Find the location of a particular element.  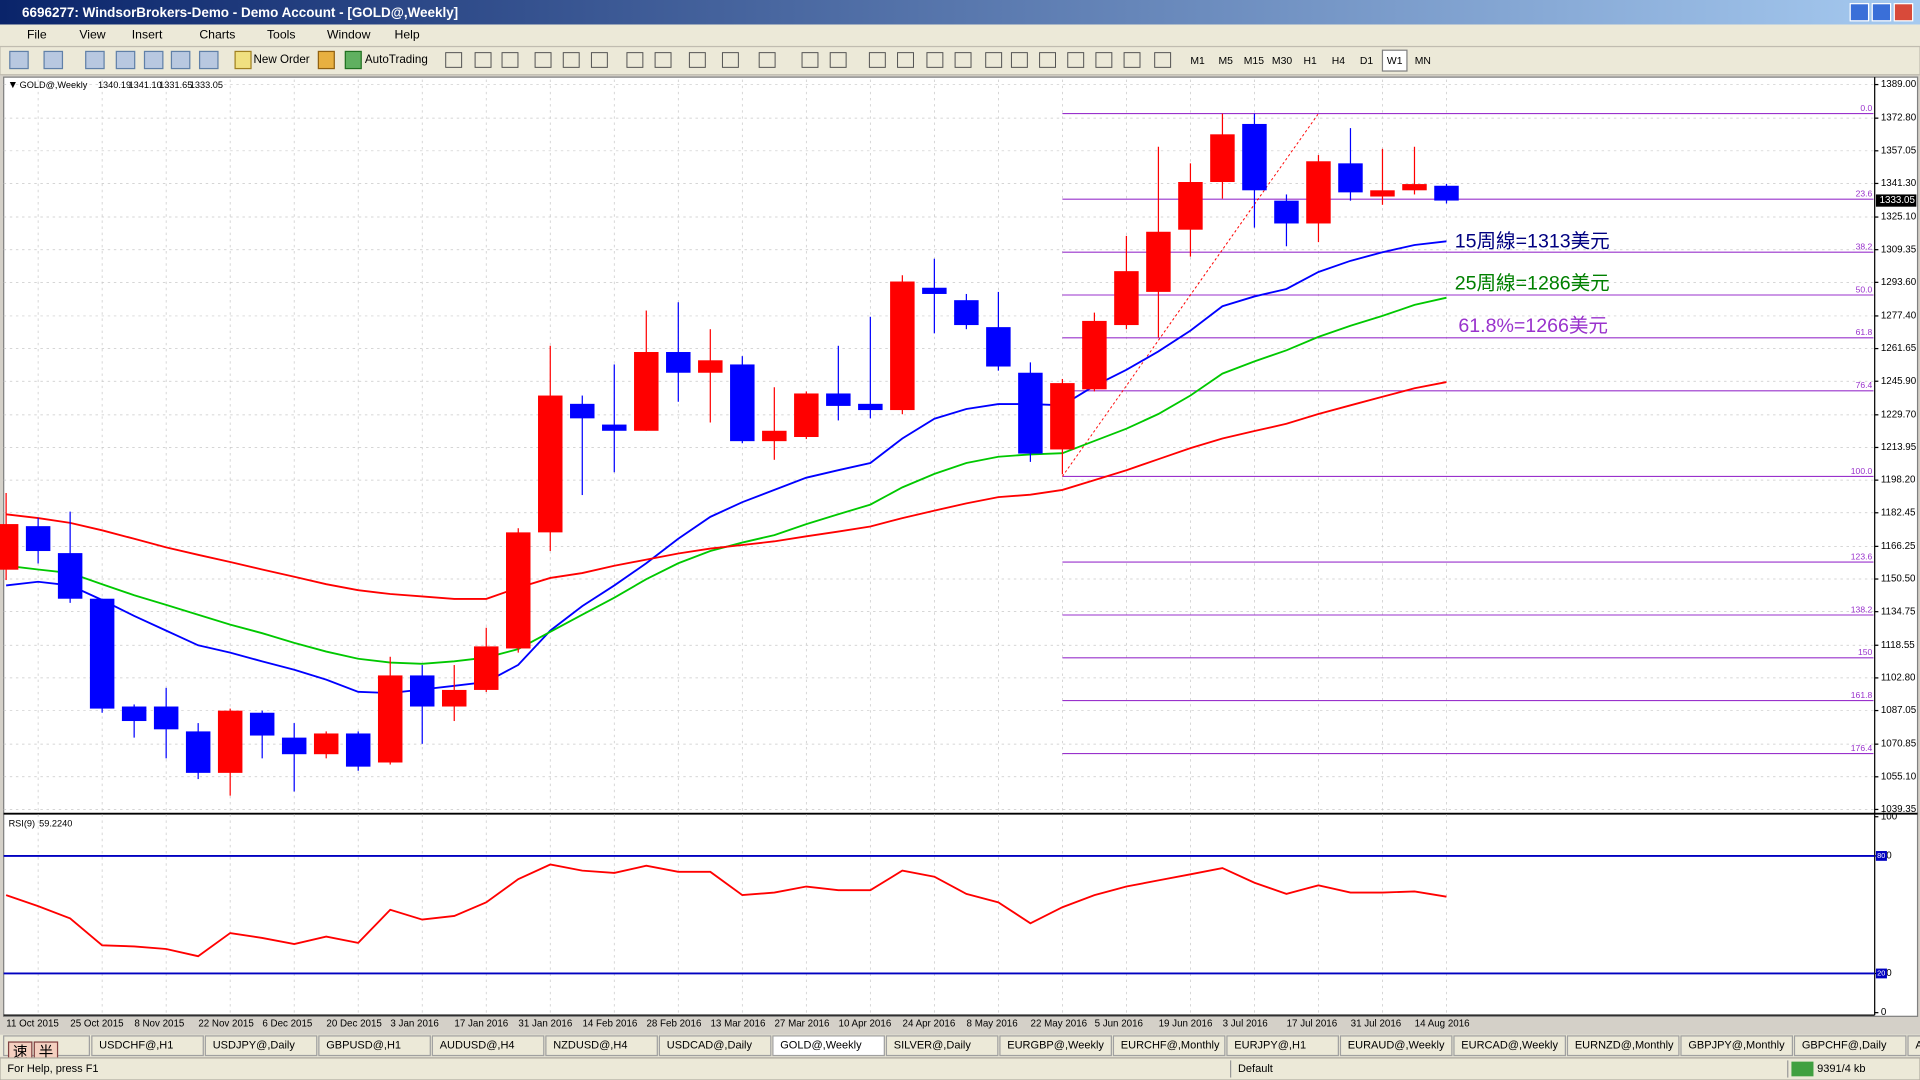

x-tick-label: 5 Jun 2016 is located at coordinates (1119, 1023).